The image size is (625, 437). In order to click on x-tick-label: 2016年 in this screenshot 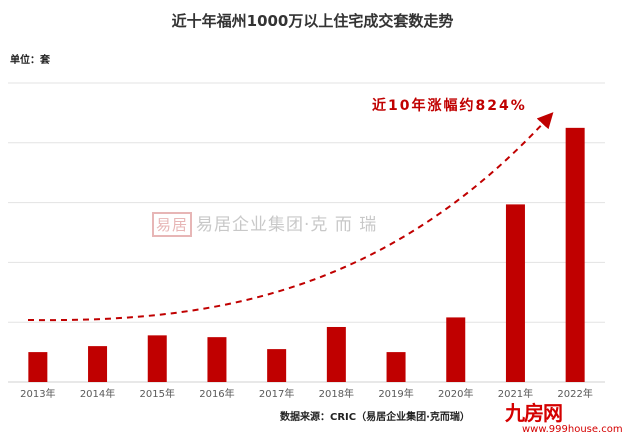, I will do `click(216, 393)`.